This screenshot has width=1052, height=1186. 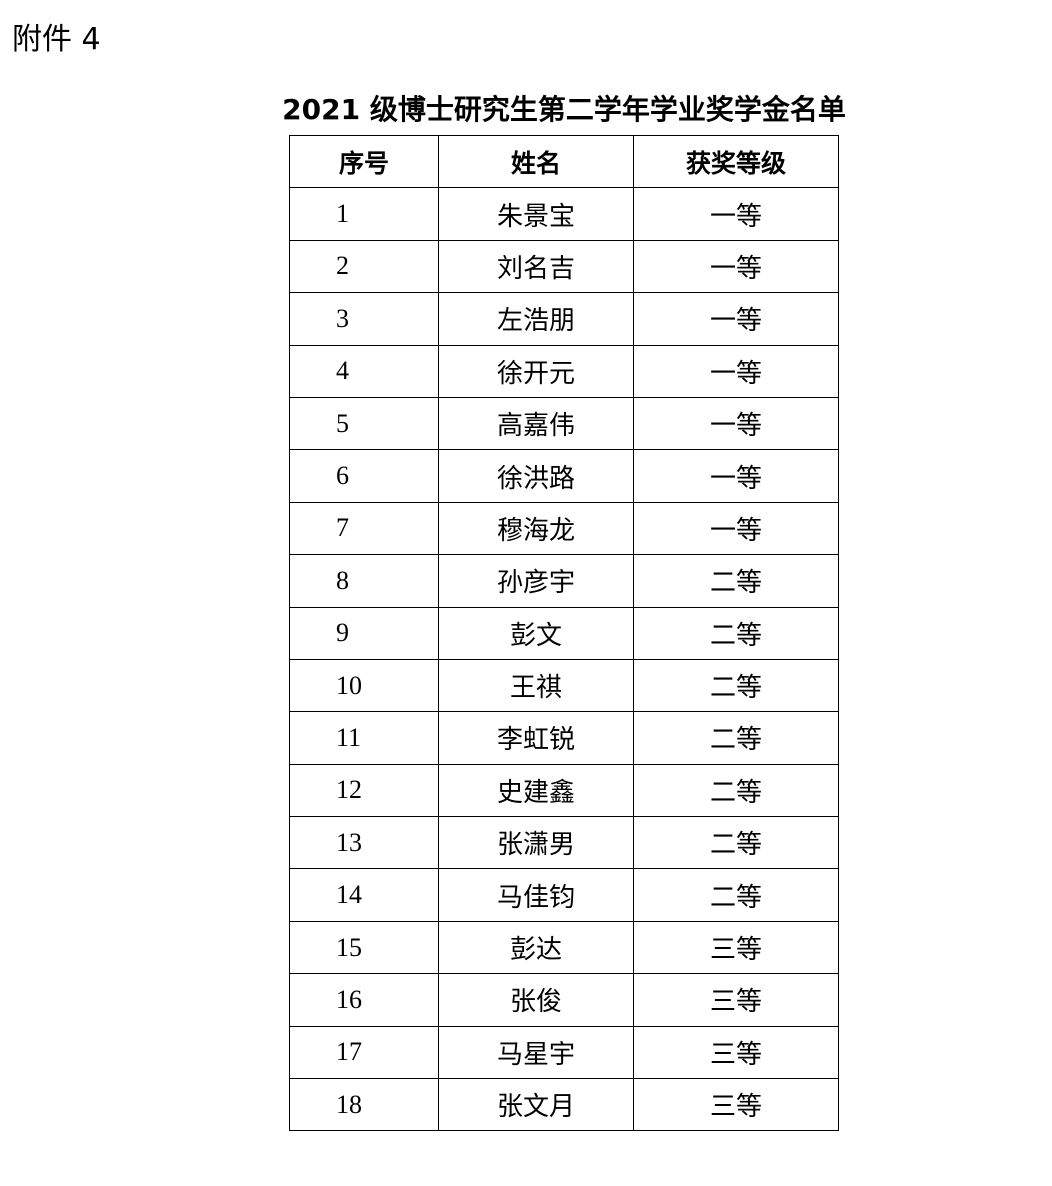 I want to click on table-row: 8 孙彦宇 二等, so click(x=564, y=581).